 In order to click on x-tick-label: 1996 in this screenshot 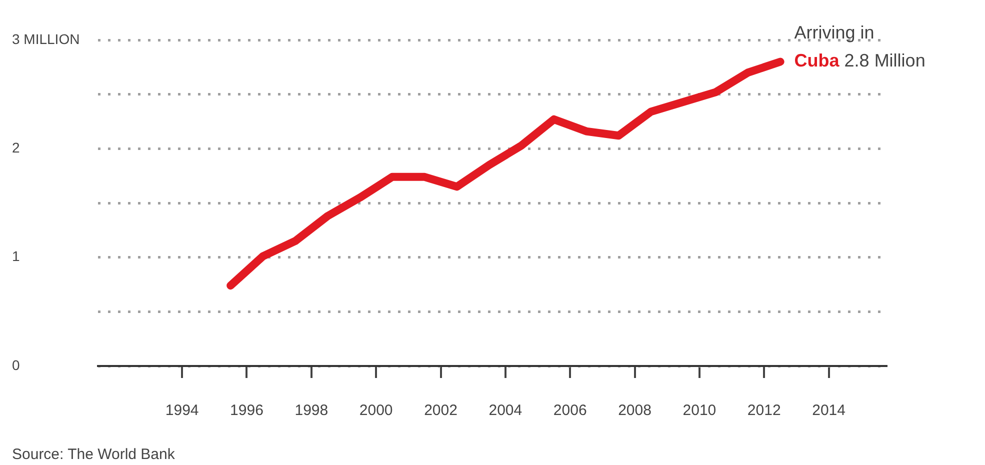, I will do `click(247, 411)`.